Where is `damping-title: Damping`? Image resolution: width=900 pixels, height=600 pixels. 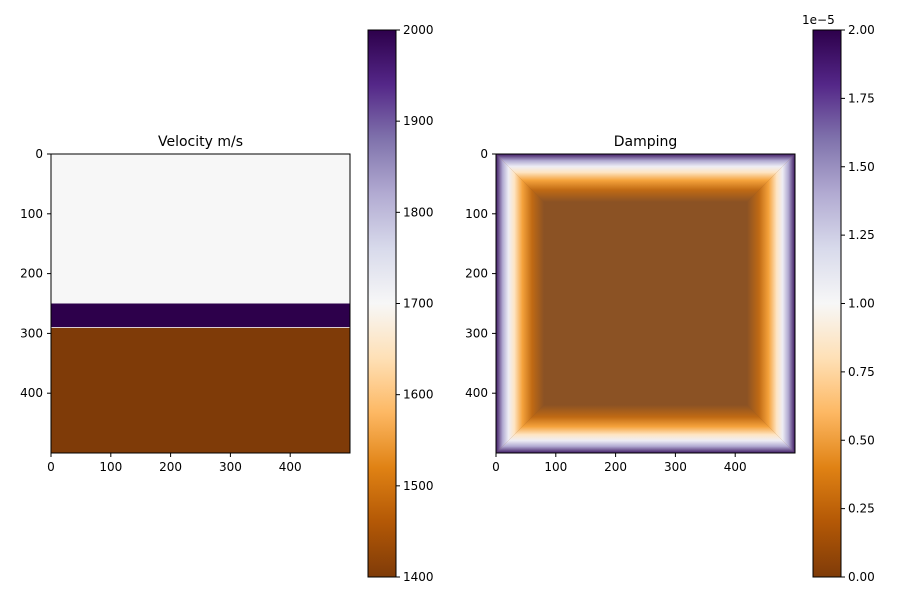
damping-title: Damping is located at coordinates (646, 142).